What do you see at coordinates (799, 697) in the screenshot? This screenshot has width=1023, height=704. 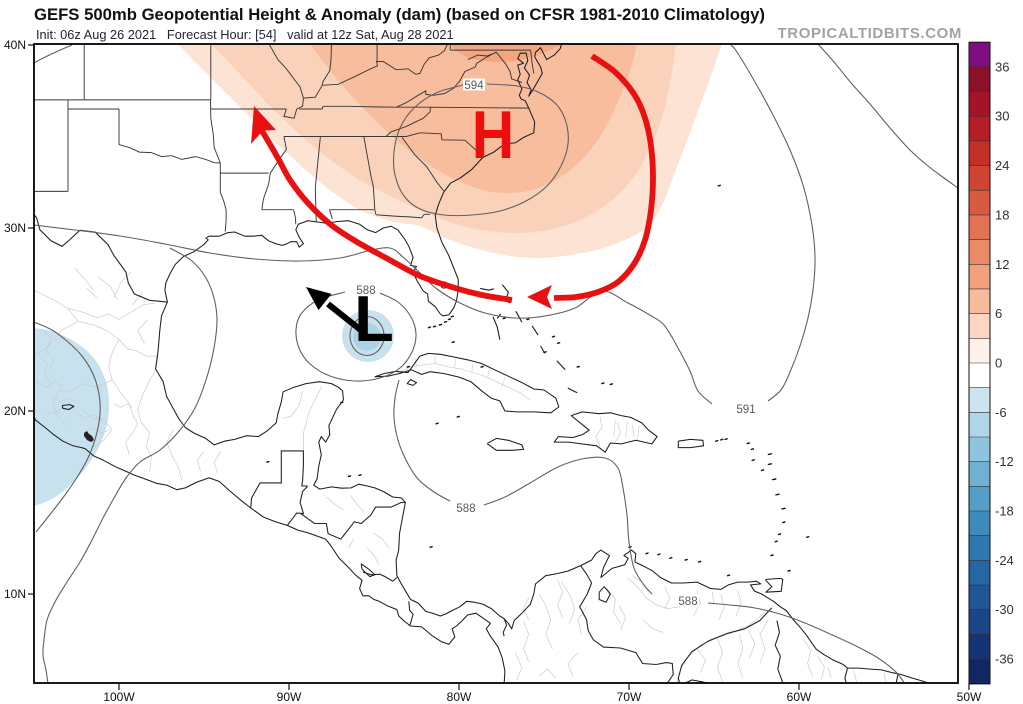 I see `svg-text: 60W` at bounding box center [799, 697].